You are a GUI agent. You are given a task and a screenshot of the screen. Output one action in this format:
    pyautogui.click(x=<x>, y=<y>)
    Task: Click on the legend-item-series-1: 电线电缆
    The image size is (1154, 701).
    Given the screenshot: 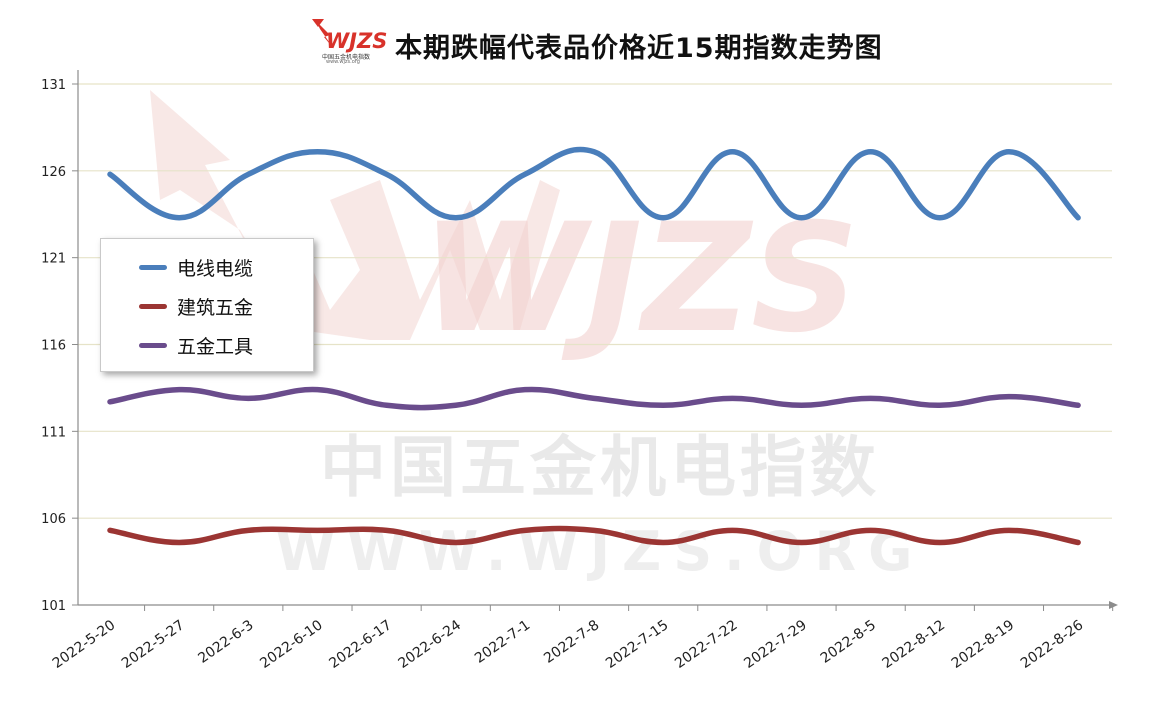 What is the action you would take?
    pyautogui.click(x=206, y=267)
    